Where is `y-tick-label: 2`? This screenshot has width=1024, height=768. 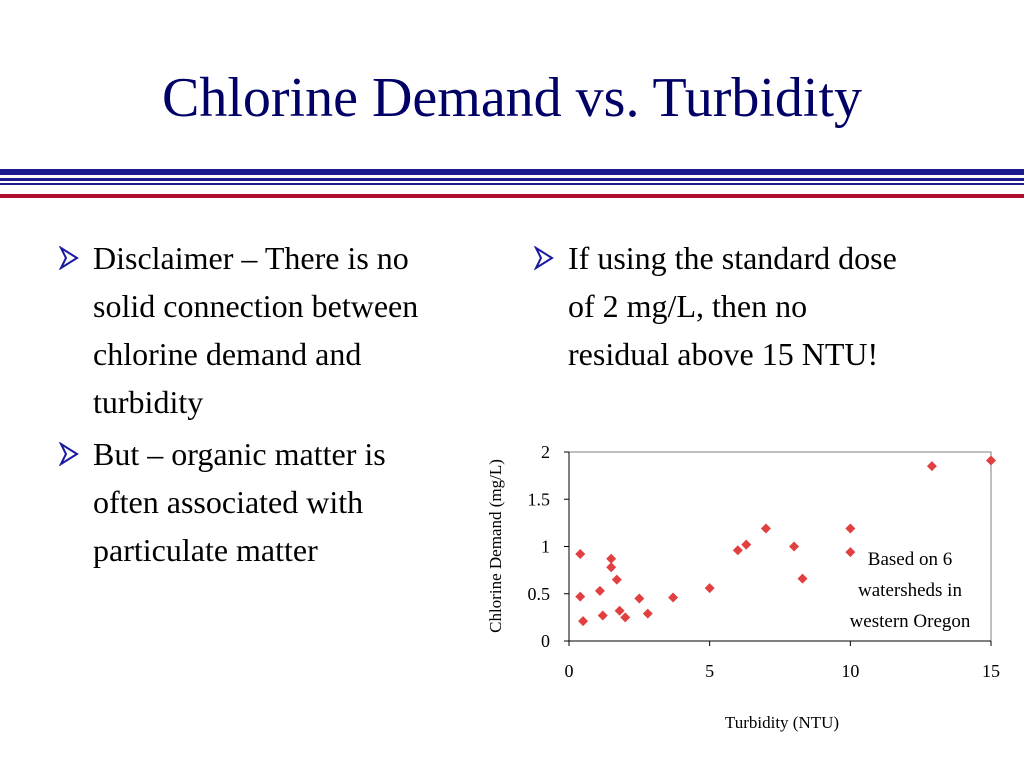 y-tick-label: 2 is located at coordinates (545, 452).